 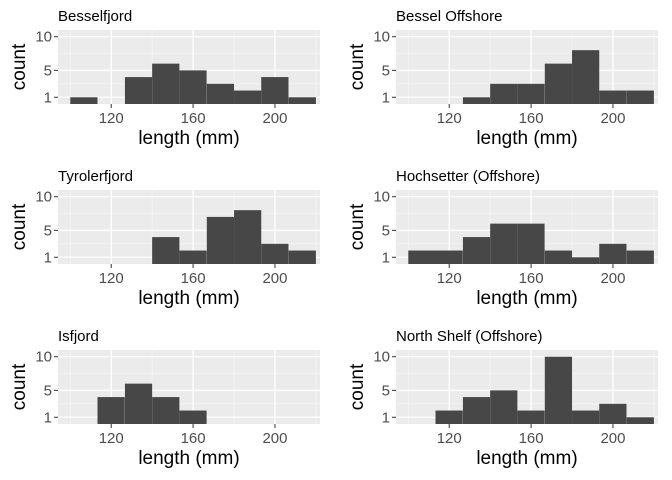 What do you see at coordinates (95, 176) in the screenshot?
I see `facet-title: Tyrolerfjord` at bounding box center [95, 176].